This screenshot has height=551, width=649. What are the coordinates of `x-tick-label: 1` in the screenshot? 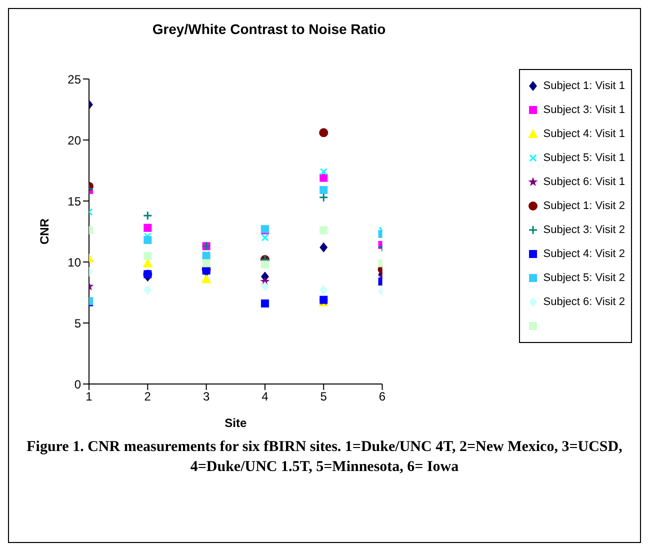 It's located at (89, 397).